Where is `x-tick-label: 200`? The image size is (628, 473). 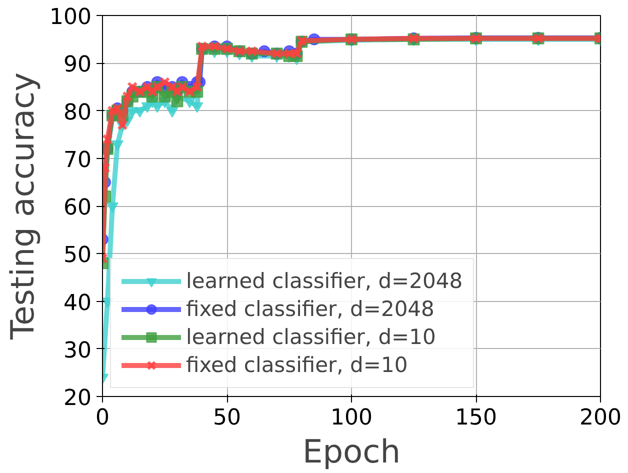 x-tick-label: 200 is located at coordinates (601, 418).